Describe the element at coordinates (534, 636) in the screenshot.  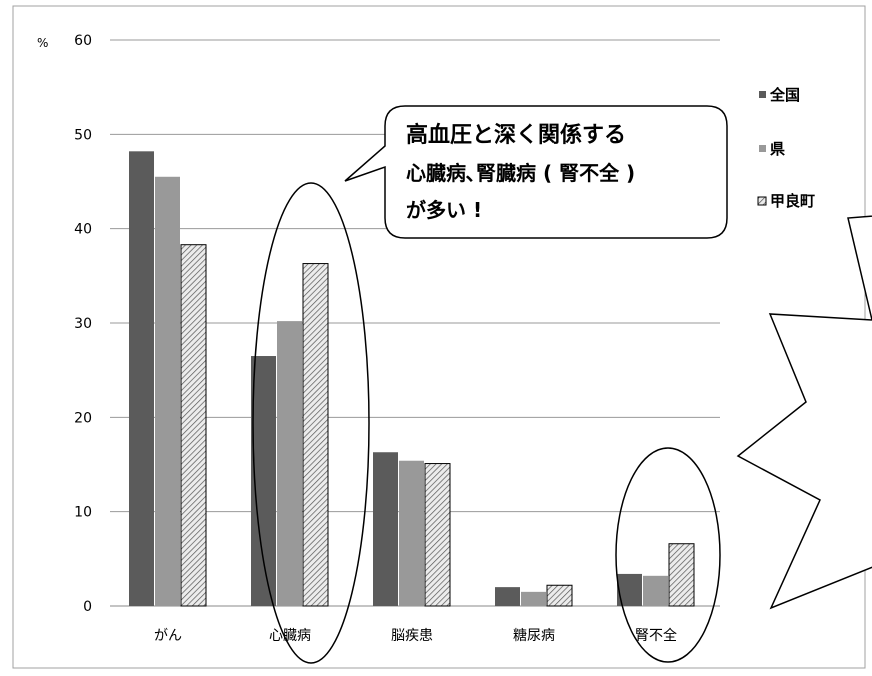
I see `x-tick-label: 糖尿病` at that location.